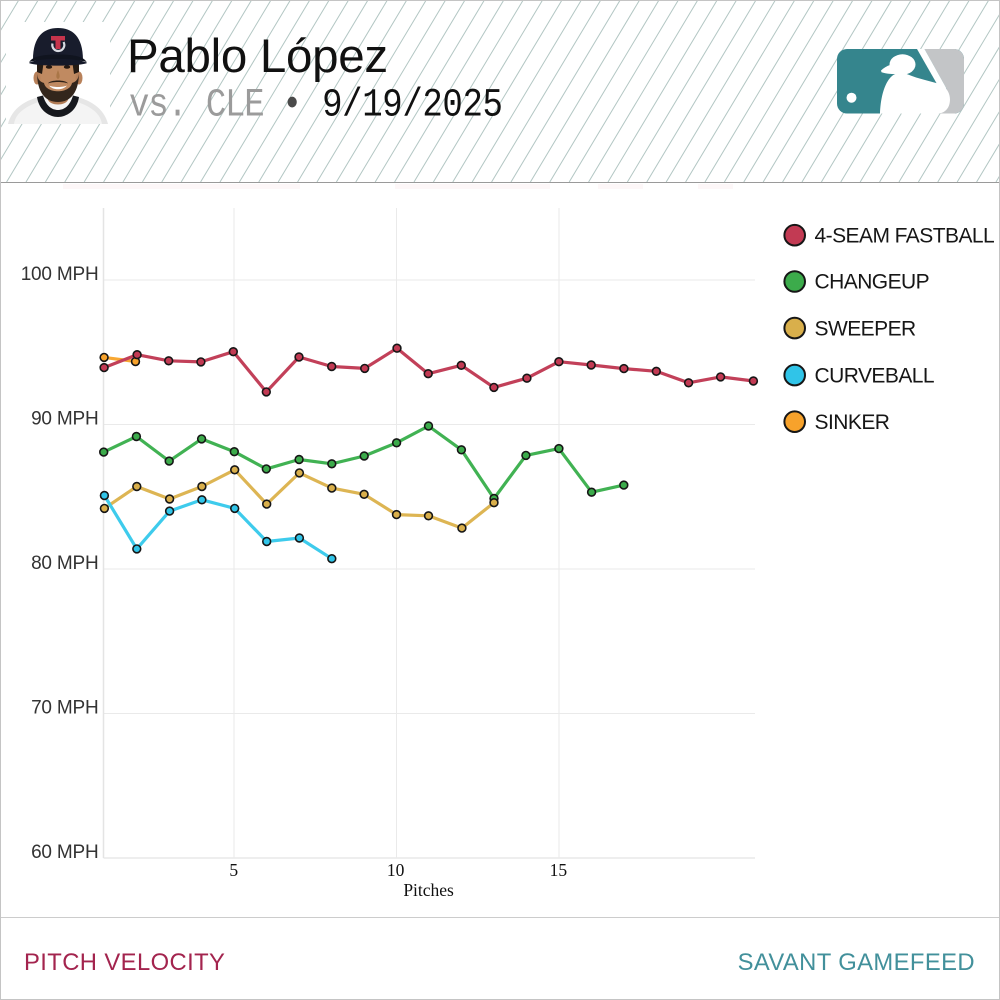  I want to click on svg-text: 10, so click(396, 870).